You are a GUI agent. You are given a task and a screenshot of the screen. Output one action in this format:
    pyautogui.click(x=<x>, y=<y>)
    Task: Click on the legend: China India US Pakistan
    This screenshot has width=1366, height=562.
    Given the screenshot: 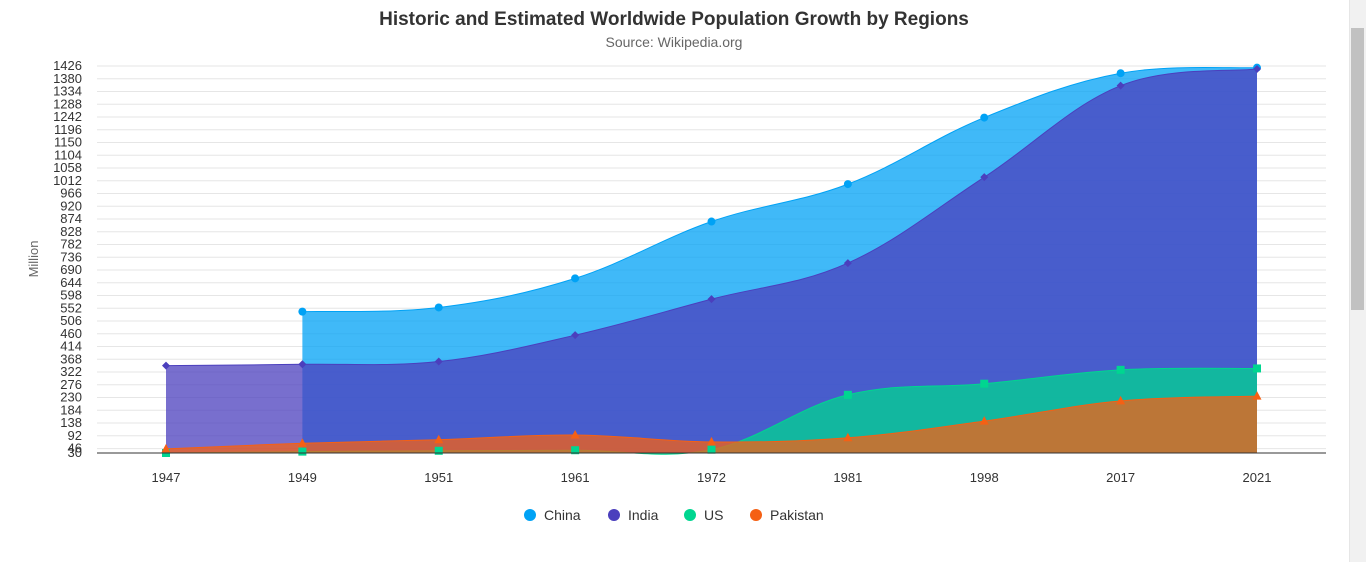 What is the action you would take?
    pyautogui.click(x=674, y=515)
    